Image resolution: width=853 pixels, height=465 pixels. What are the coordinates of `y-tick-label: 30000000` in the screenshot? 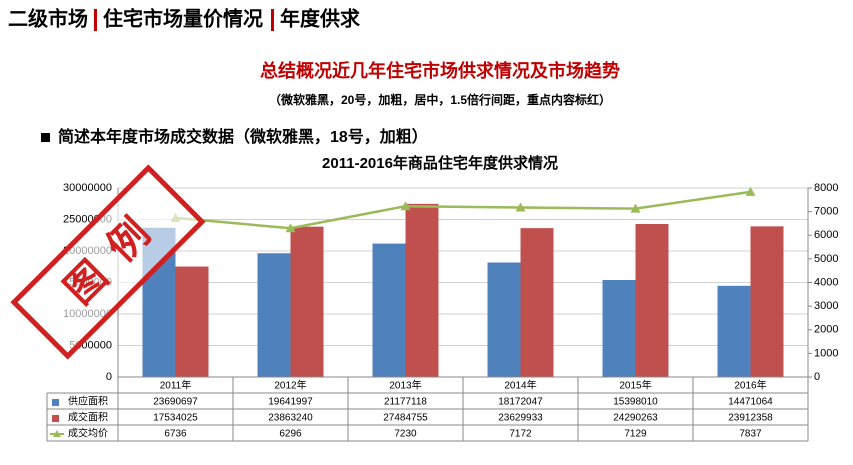 It's located at (87, 188).